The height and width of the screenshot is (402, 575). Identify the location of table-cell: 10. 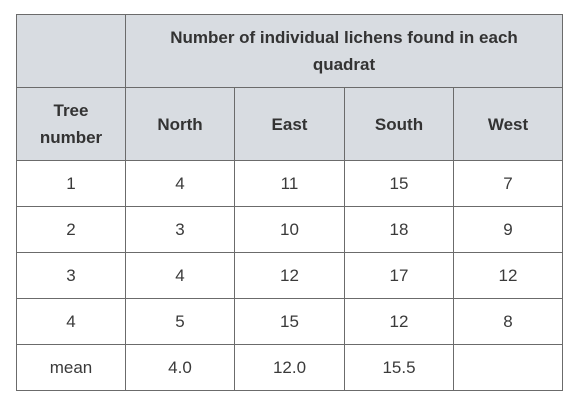
(289, 229).